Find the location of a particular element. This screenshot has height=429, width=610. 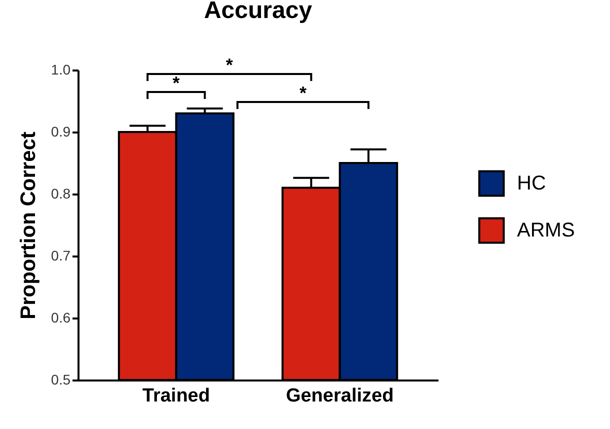

y-tick-label: 1.0 is located at coordinates (61, 70).